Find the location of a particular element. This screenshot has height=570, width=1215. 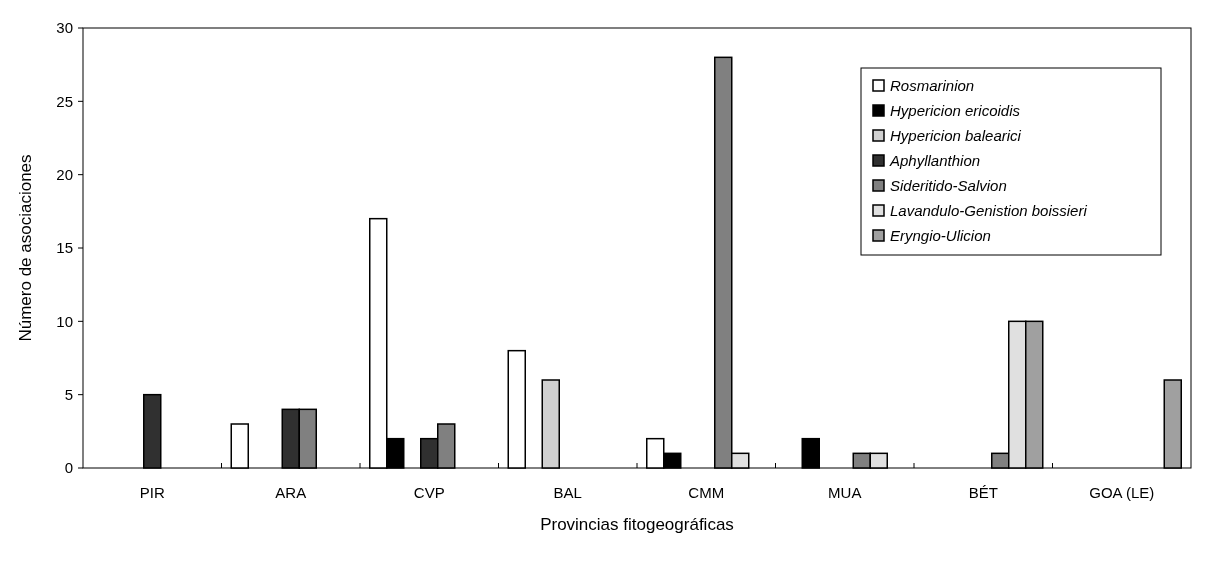

y-tick-label: 30 is located at coordinates (64, 28).